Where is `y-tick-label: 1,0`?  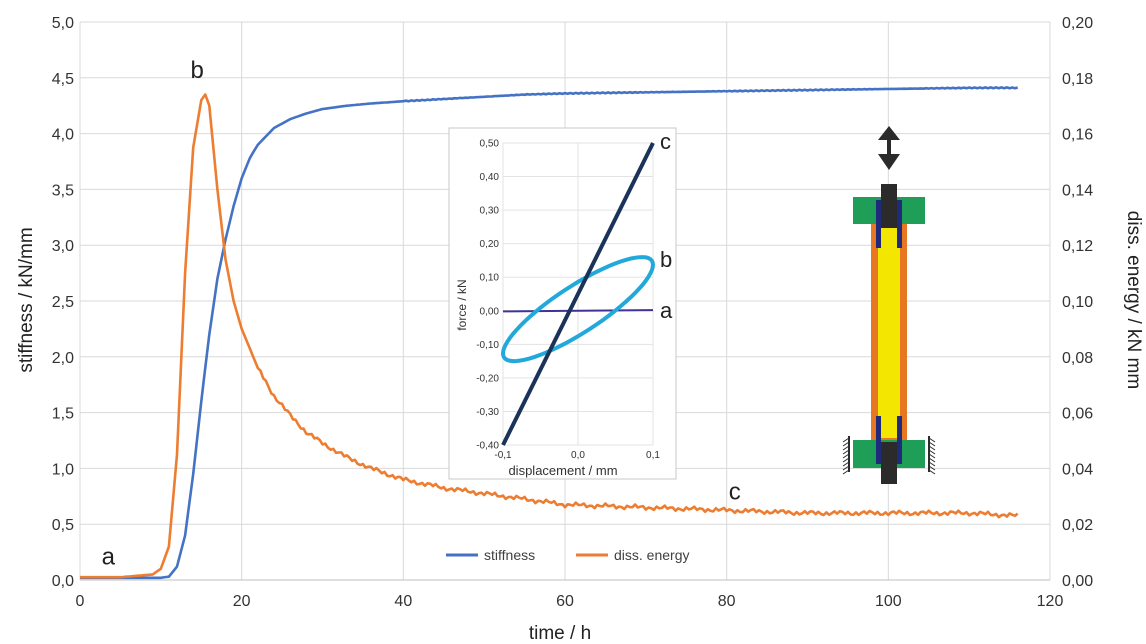
y-tick-label: 1,0 is located at coordinates (63, 469).